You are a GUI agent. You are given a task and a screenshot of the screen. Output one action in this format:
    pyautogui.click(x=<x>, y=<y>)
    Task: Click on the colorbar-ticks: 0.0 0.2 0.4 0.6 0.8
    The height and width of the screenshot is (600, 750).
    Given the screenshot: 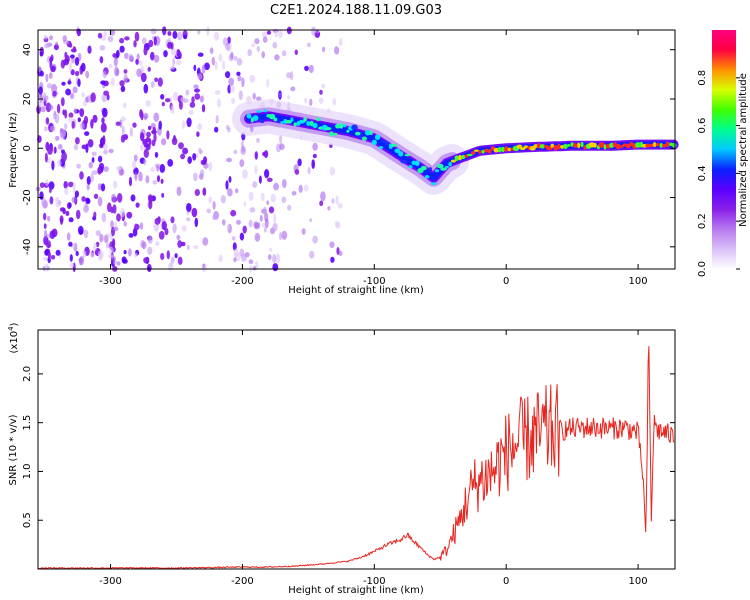 What is the action you would take?
    pyautogui.click(x=718, y=173)
    